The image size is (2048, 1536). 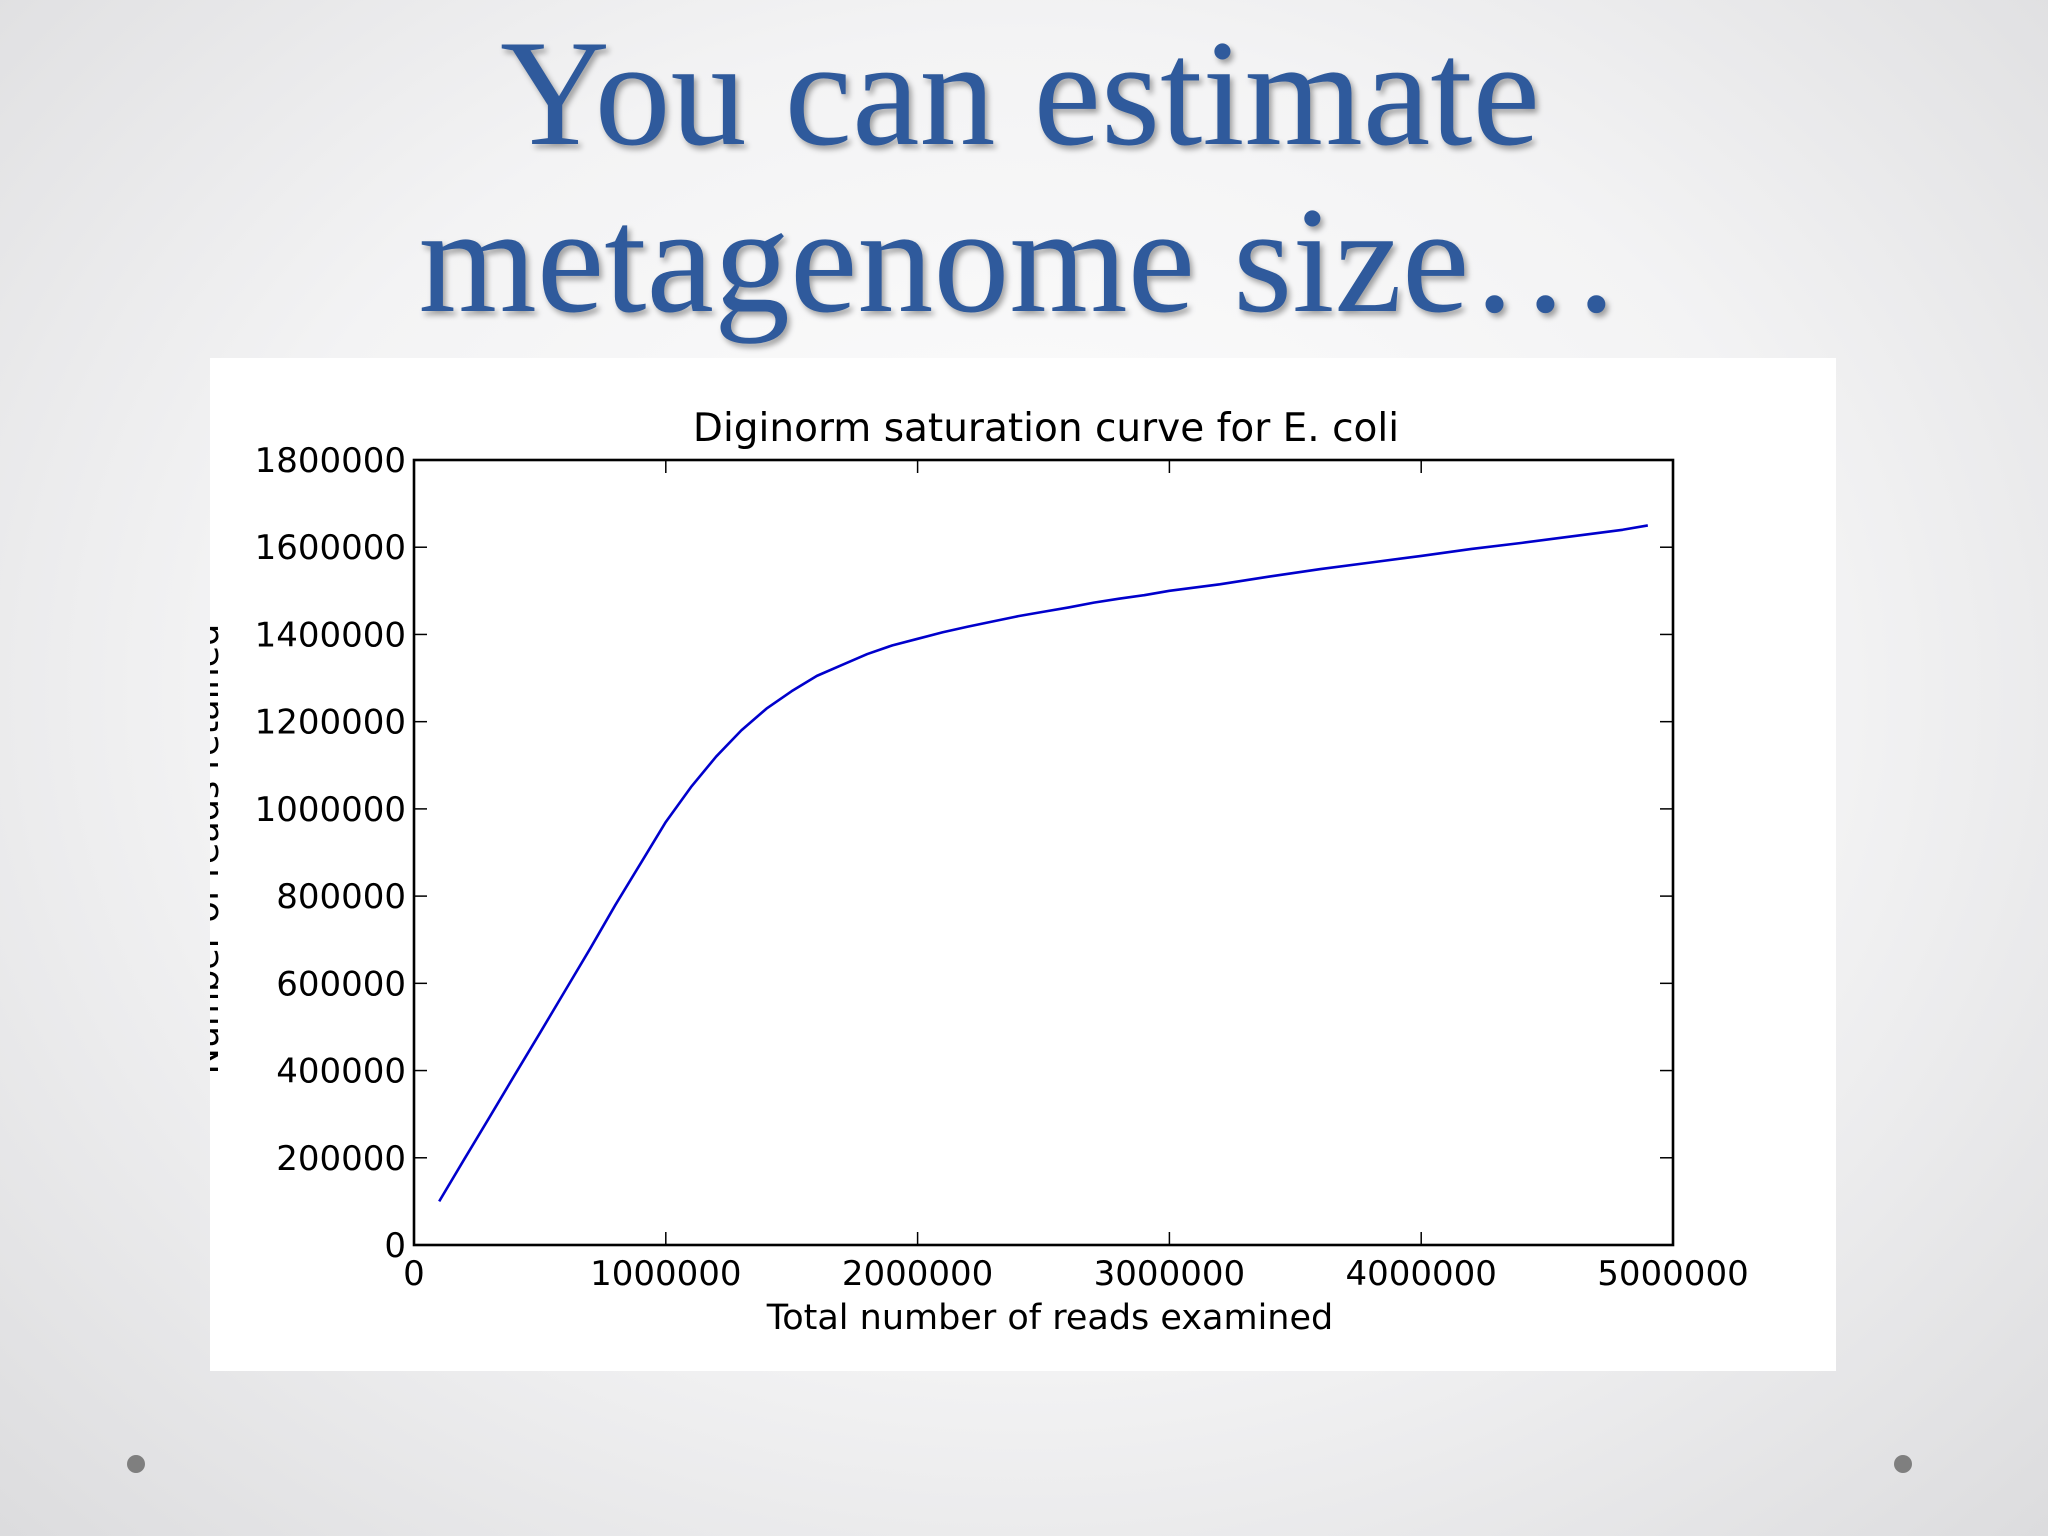 I want to click on chart-title: Diginorm saturation curve for E. coli, so click(x=1046, y=428).